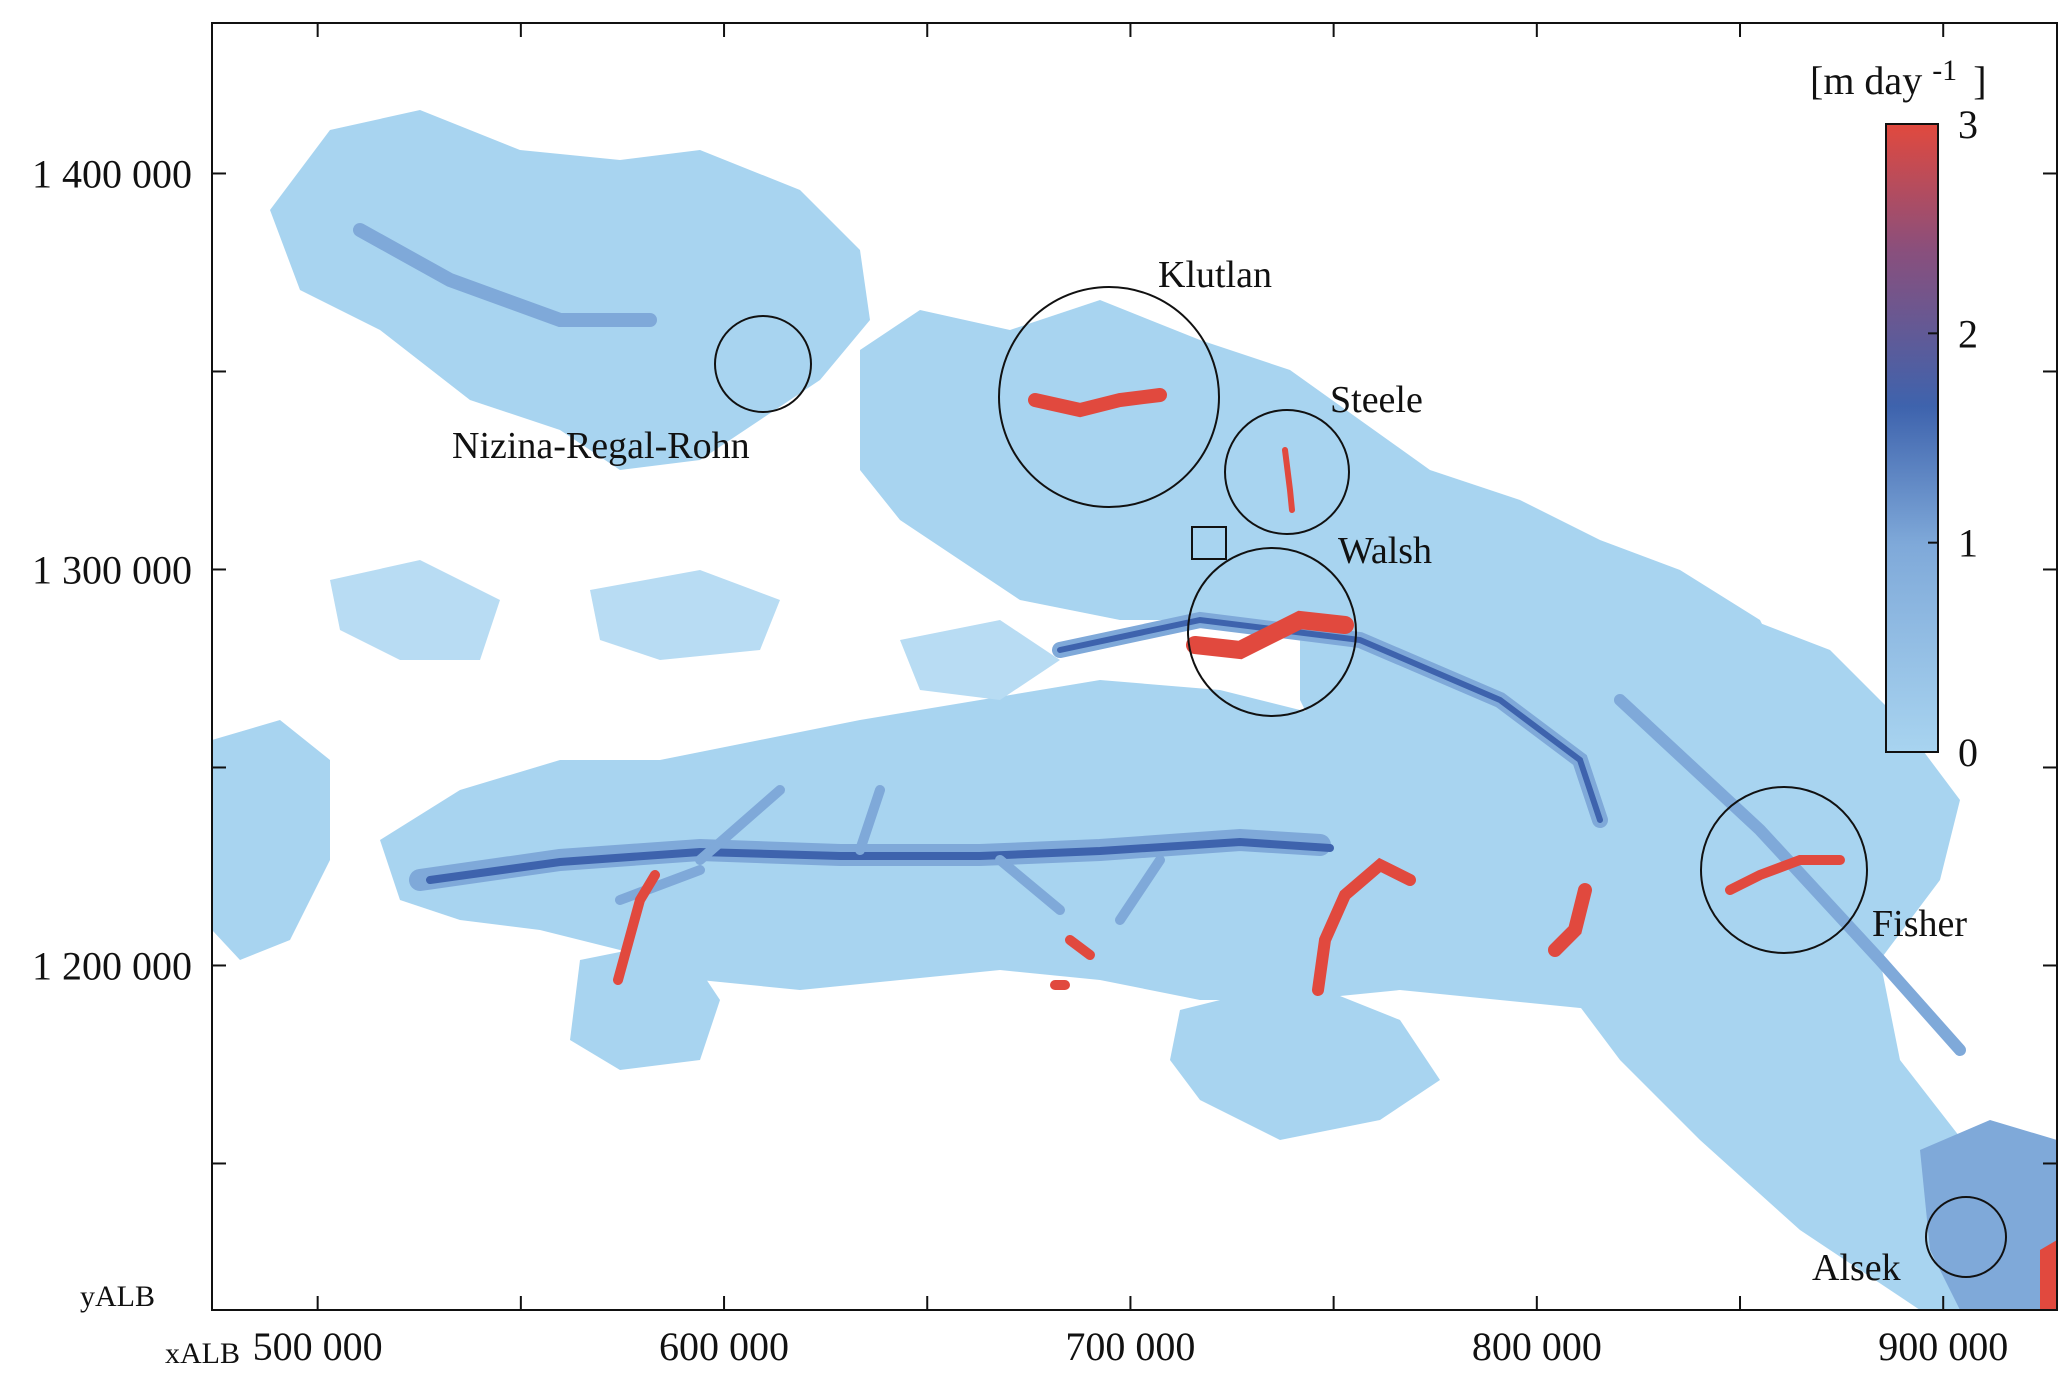  Describe the element at coordinates (1376, 400) in the screenshot. I see `steele-label: Steele` at that location.